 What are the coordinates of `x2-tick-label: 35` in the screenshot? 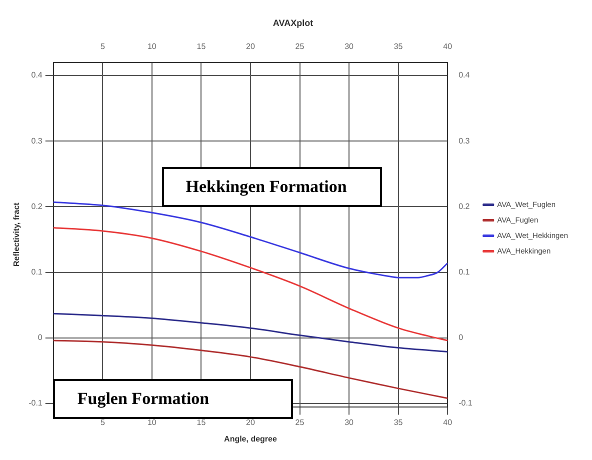 It's located at (399, 46).